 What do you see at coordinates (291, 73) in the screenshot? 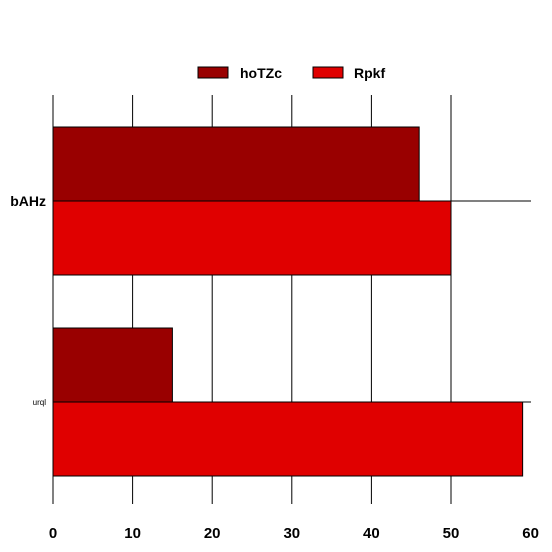
I see `legend: hoTZc Rpkf` at bounding box center [291, 73].